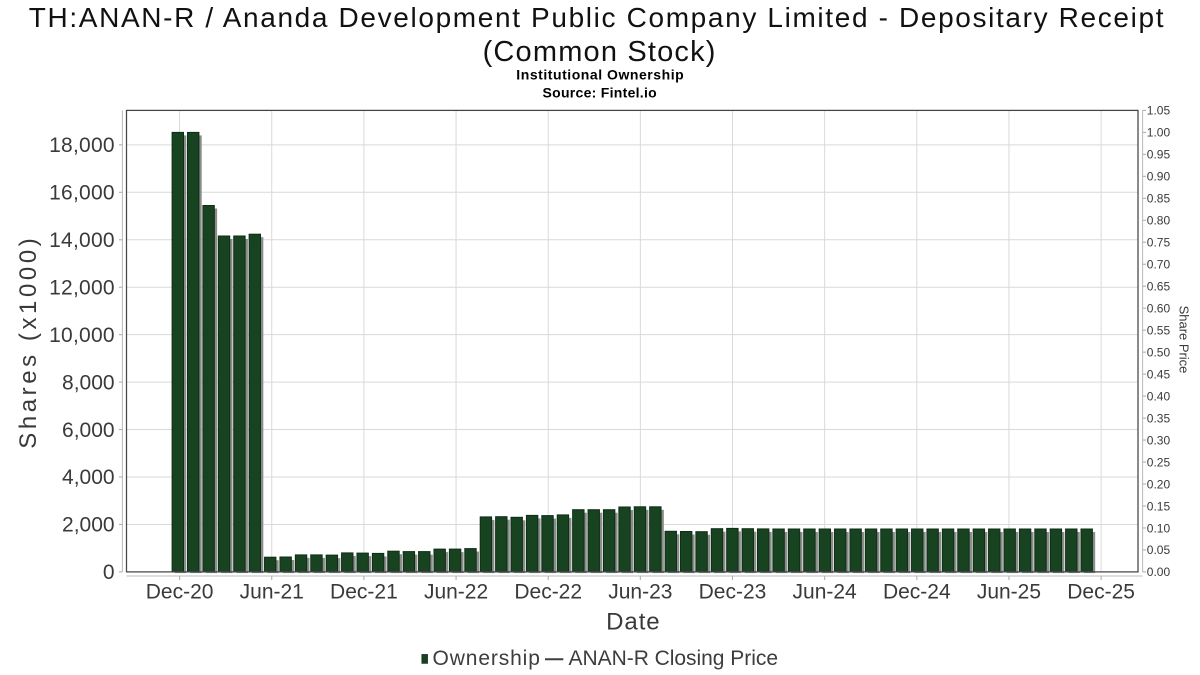 This screenshot has width=1200, height=675. What do you see at coordinates (1009, 591) in the screenshot?
I see `svg-text: Jun-25` at bounding box center [1009, 591].